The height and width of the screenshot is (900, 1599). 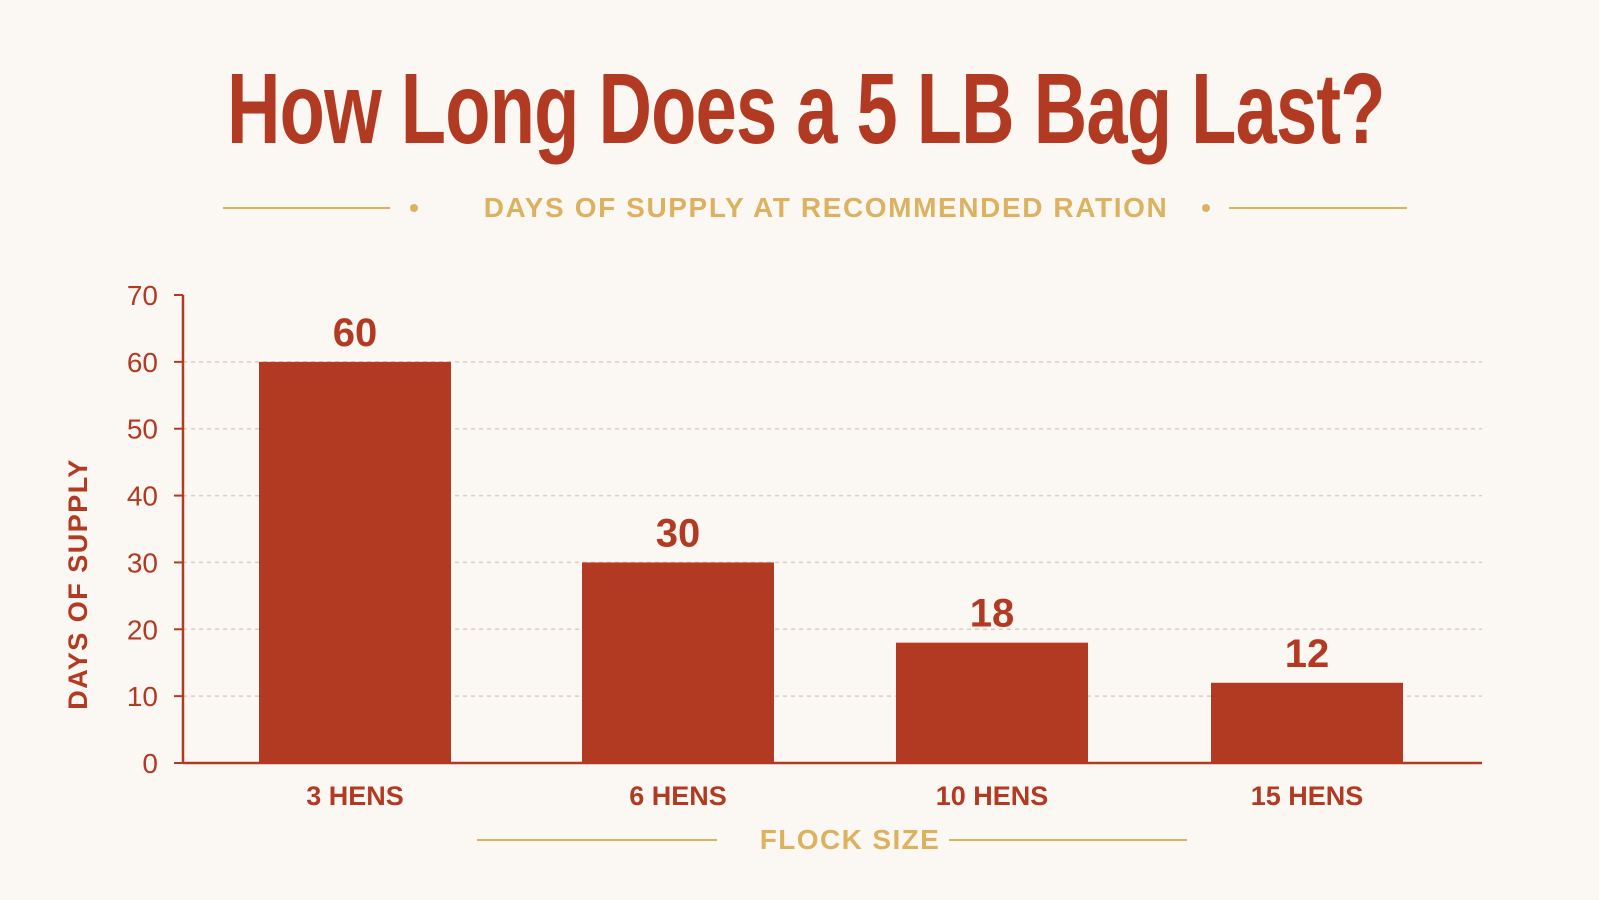 I want to click on x-axis-title: FLOCK SIZE, so click(x=850, y=839).